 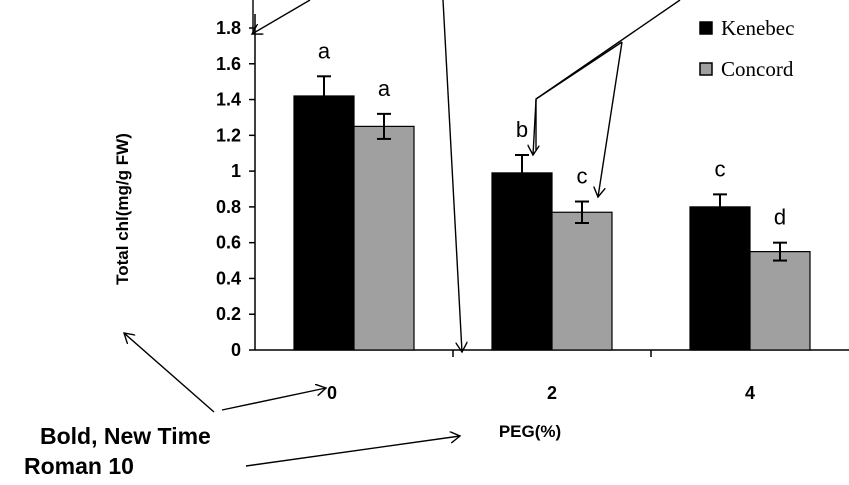 What do you see at coordinates (236, 350) in the screenshot?
I see `y-tick-label: 0` at bounding box center [236, 350].